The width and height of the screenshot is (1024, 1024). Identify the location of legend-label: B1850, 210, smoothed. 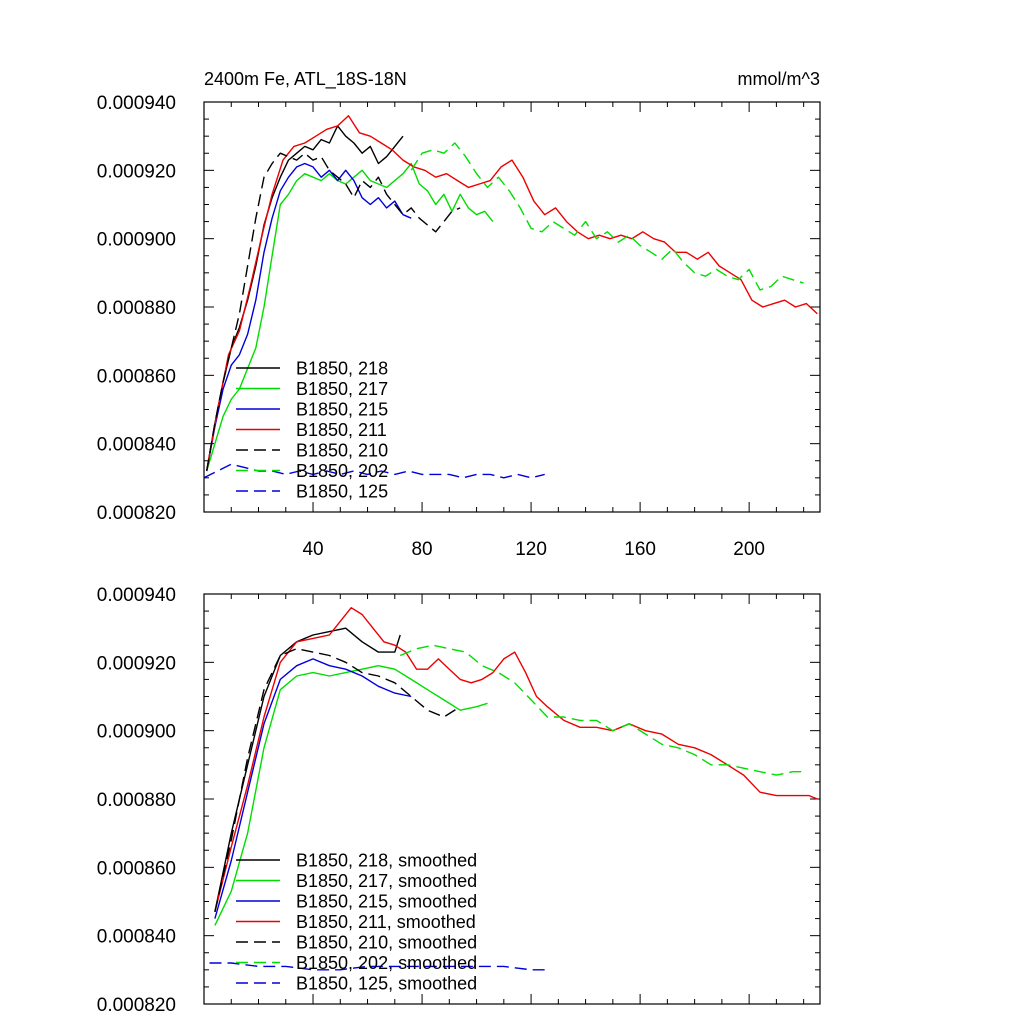
(386, 943).